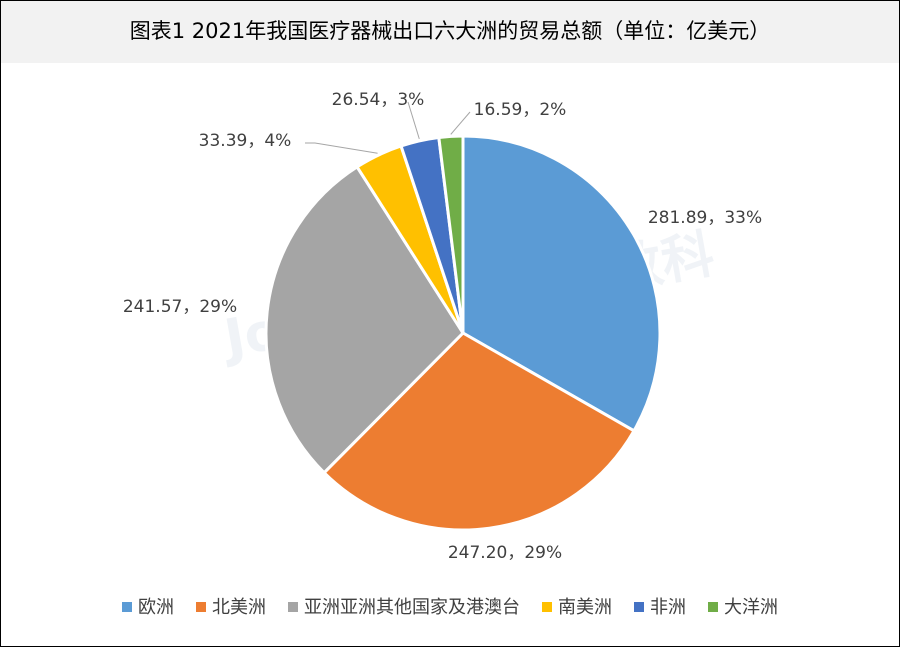 This screenshot has height=647, width=900. What do you see at coordinates (520, 110) in the screenshot?
I see `data-label: 16.59，2%` at bounding box center [520, 110].